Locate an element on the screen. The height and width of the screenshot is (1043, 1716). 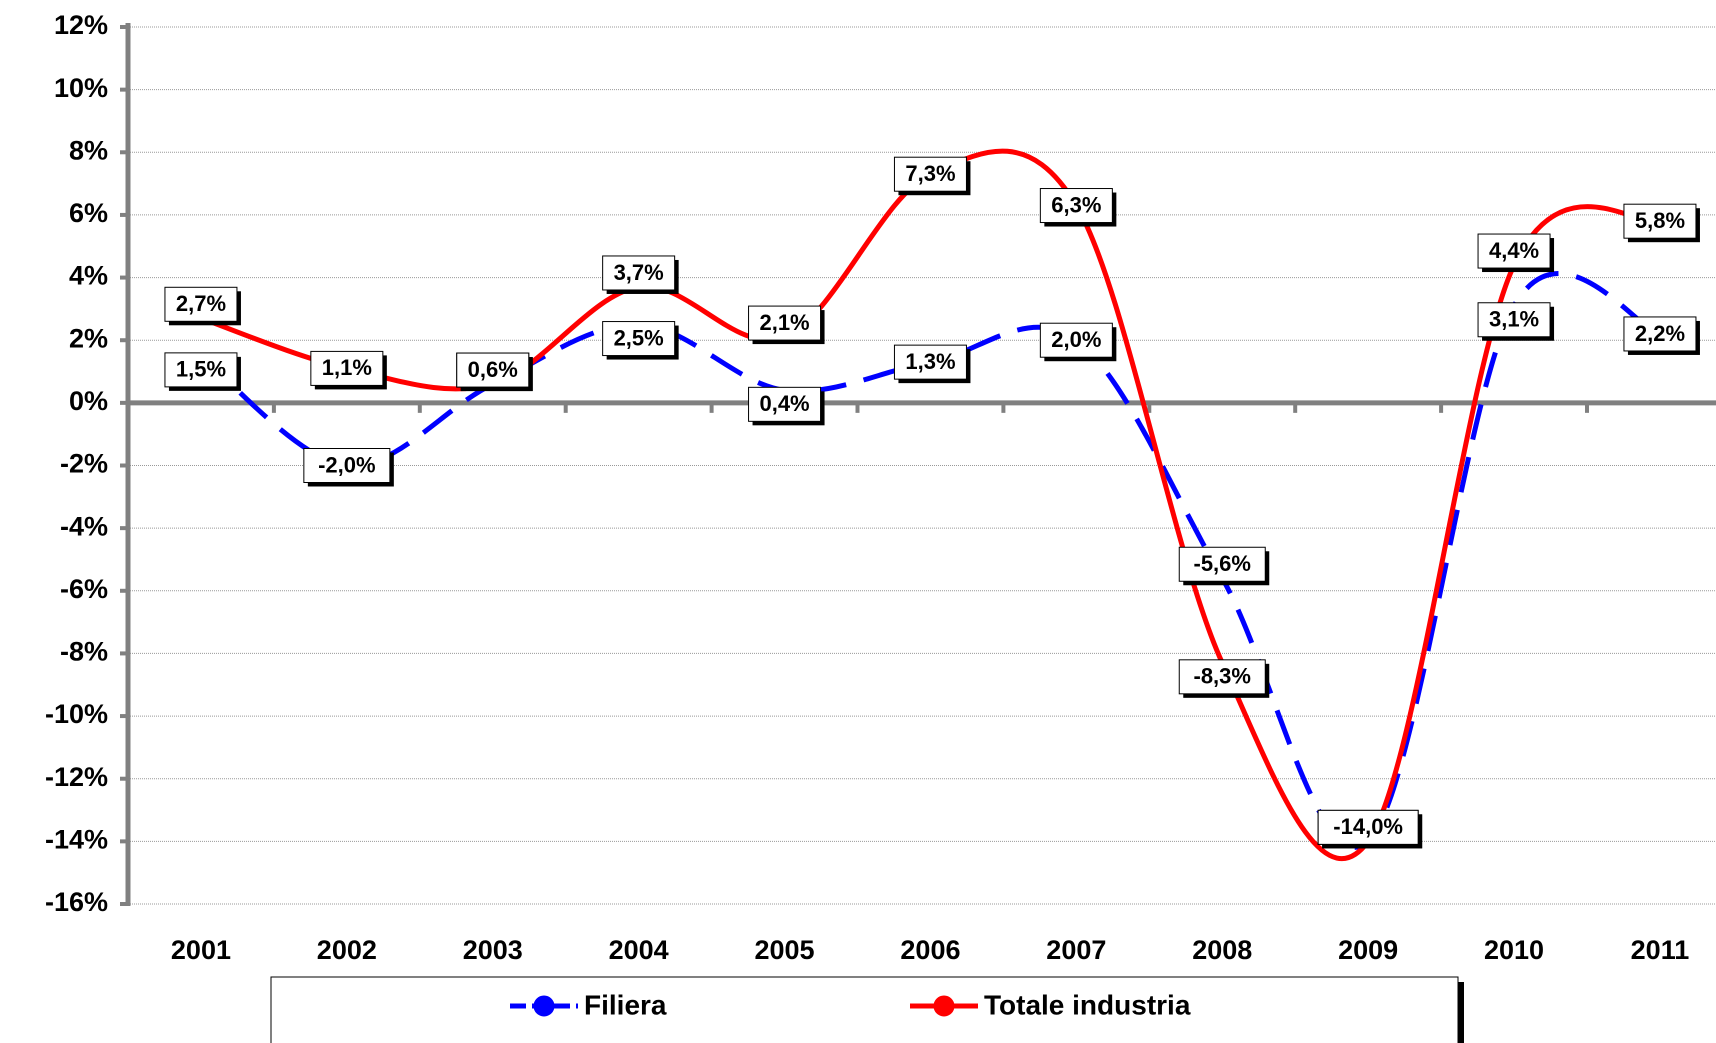
data-label-text: 4,4% is located at coordinates (1514, 250).